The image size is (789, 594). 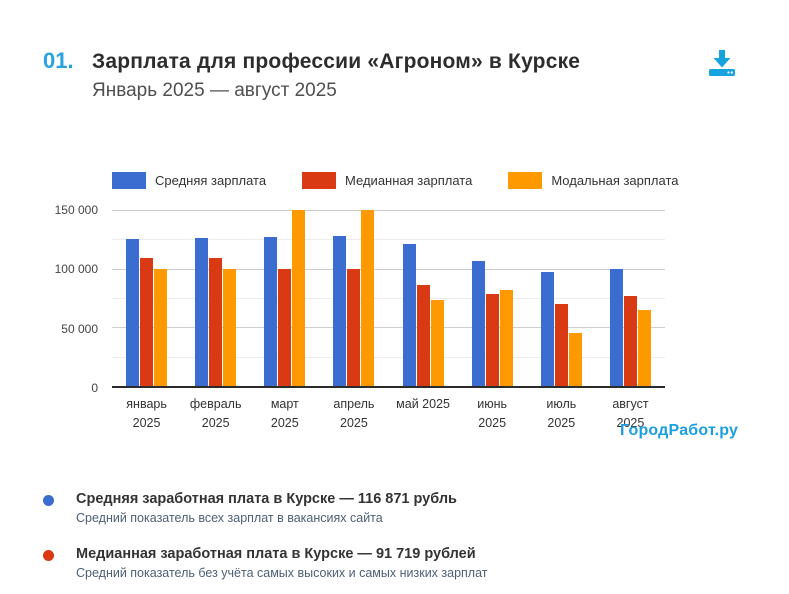 What do you see at coordinates (492, 414) in the screenshot?
I see `x-axis-label-6: июнь 2025` at bounding box center [492, 414].